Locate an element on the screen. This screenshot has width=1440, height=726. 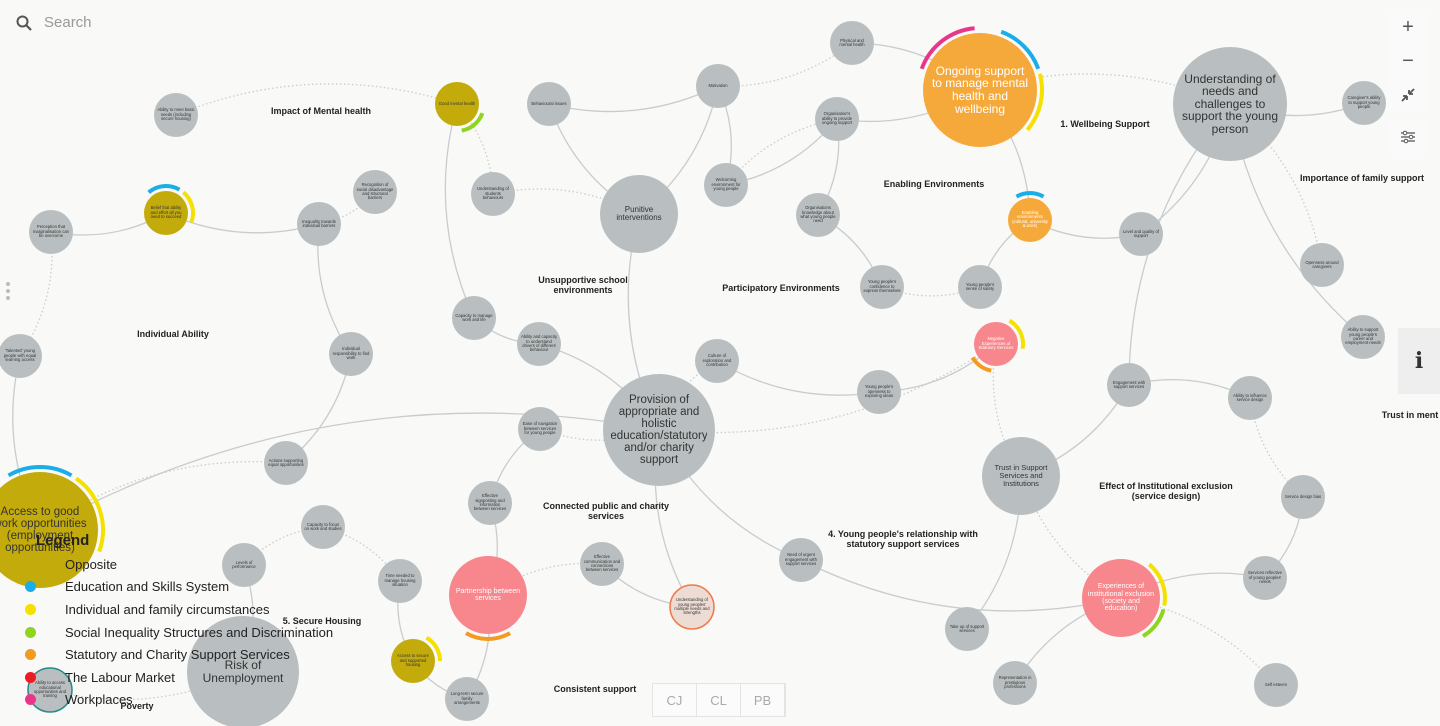
info-button: i is located at coordinates (1419, 361).